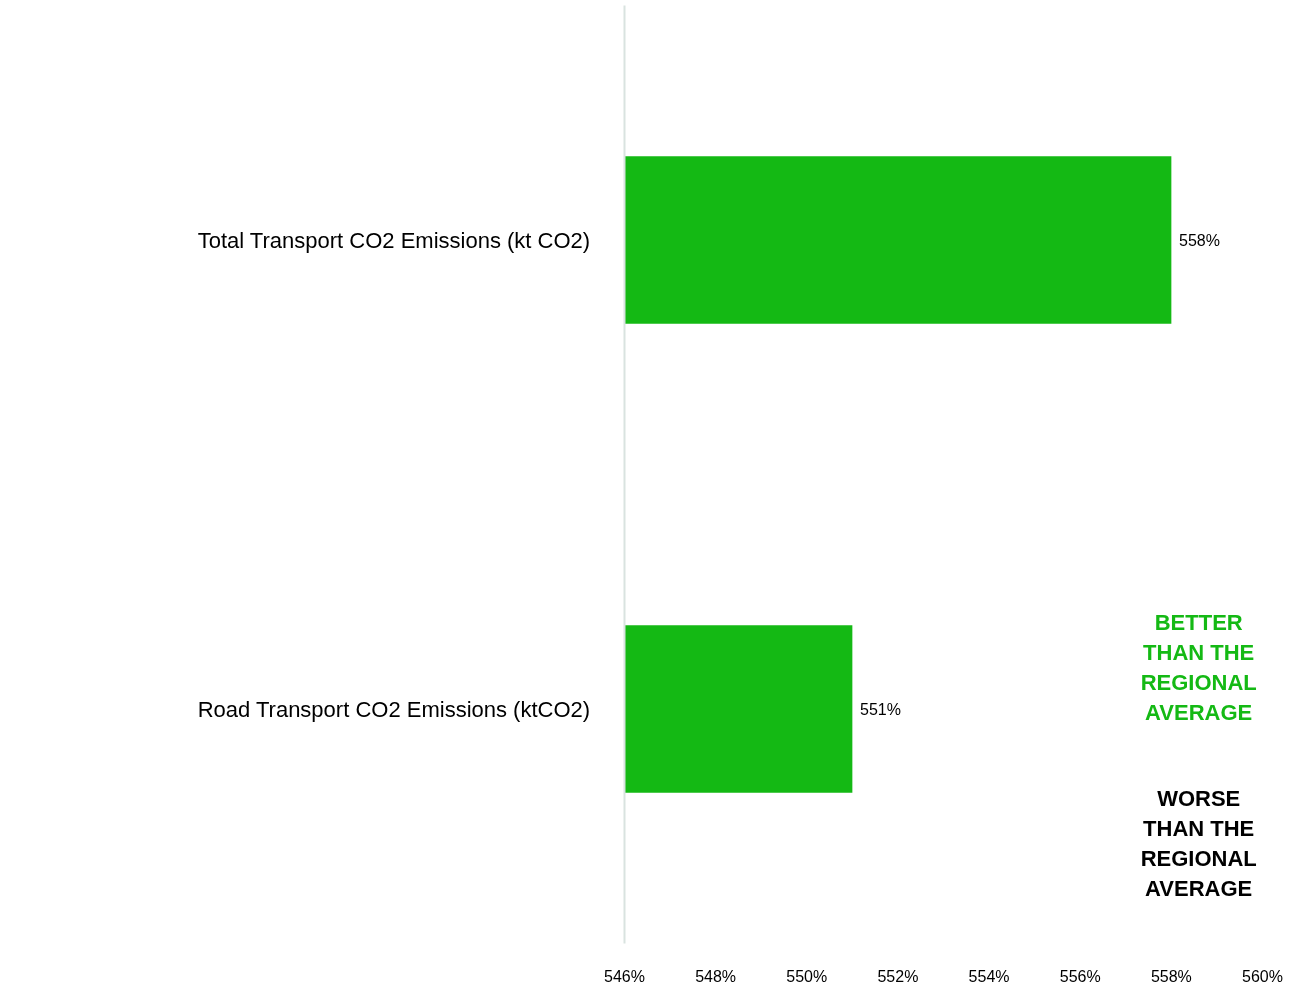 This screenshot has height=987, width=1314. Describe the element at coordinates (989, 976) in the screenshot. I see `x-tick-label: 554%` at that location.